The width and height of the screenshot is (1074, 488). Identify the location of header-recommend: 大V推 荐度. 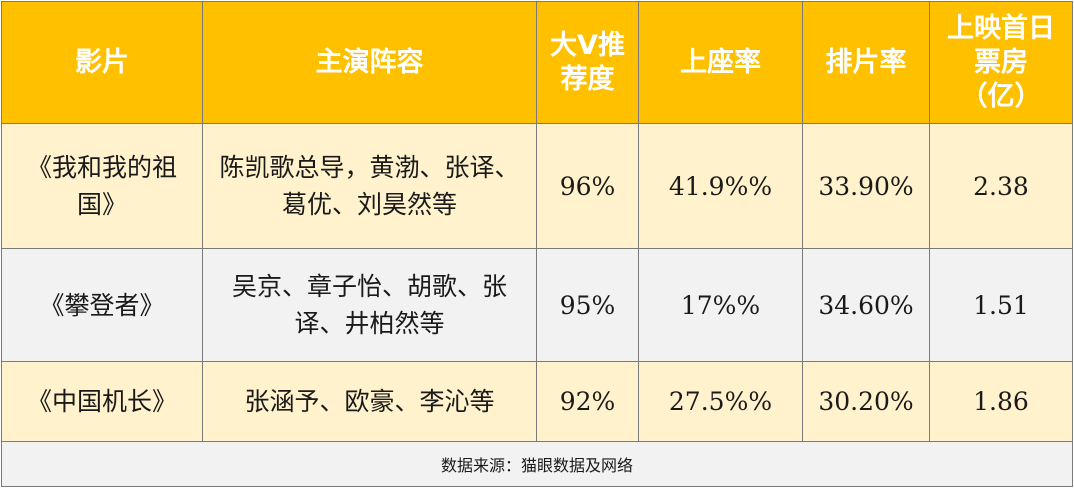
(587, 62).